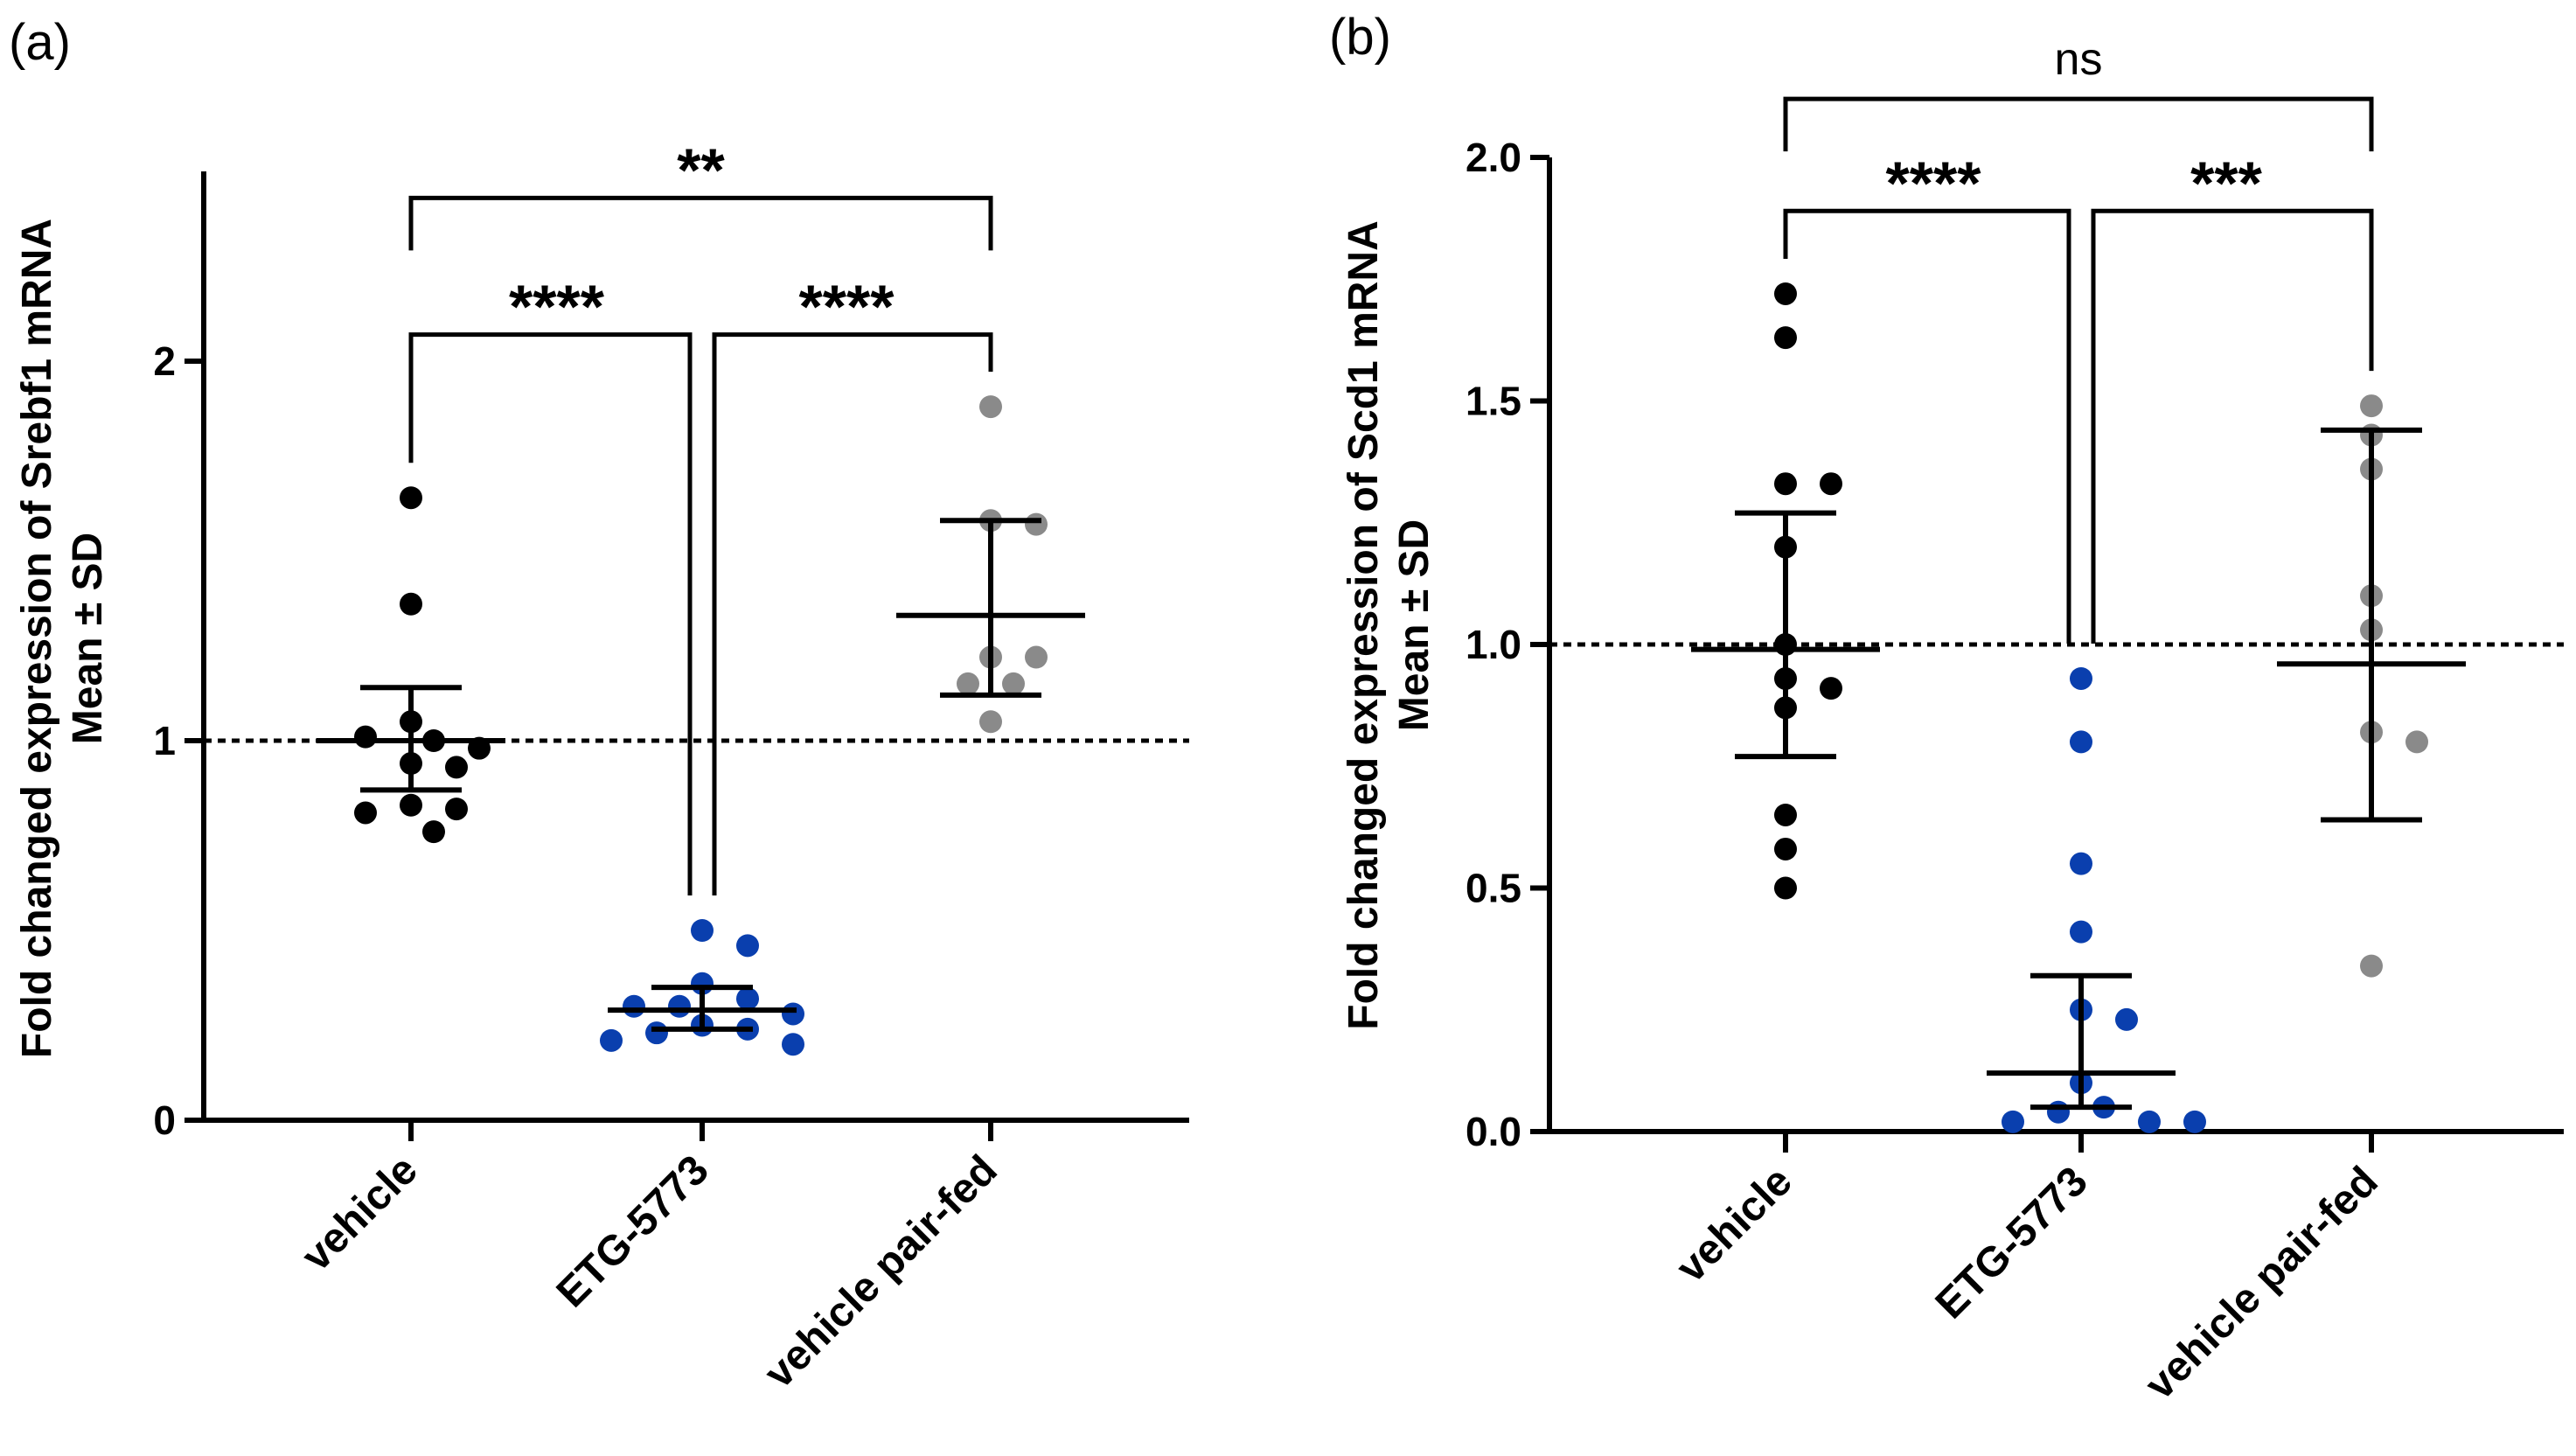  I want to click on panel-b-category-label: vehicle, so click(1734, 1225).